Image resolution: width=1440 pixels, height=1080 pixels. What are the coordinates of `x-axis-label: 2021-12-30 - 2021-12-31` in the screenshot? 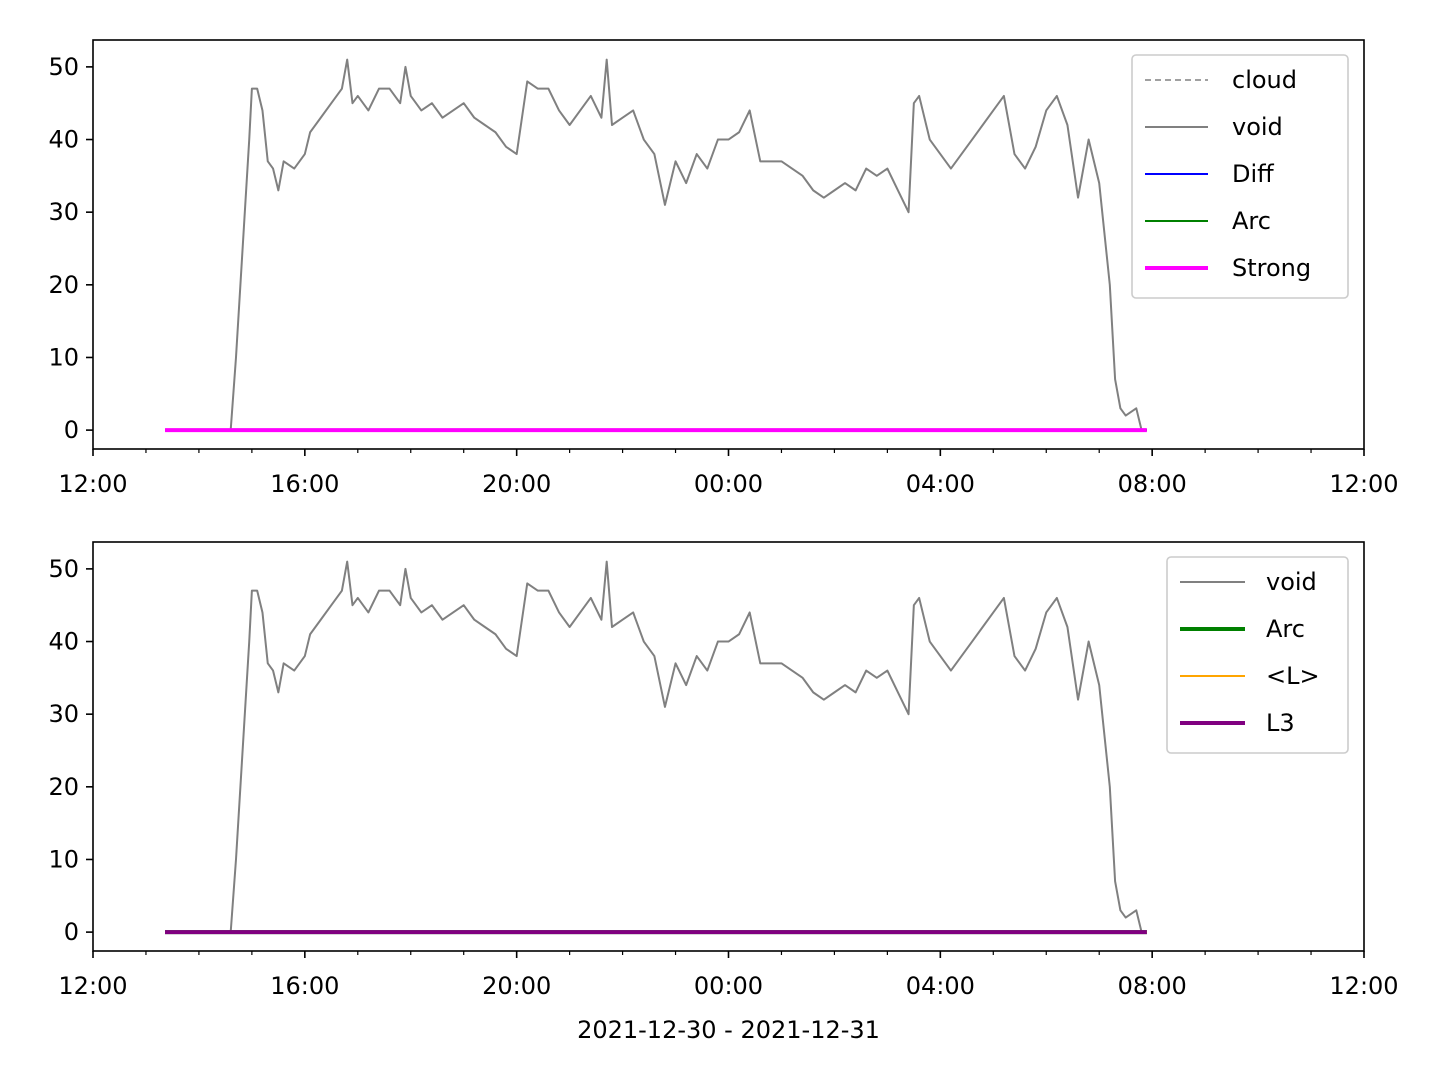 It's located at (728, 1030).